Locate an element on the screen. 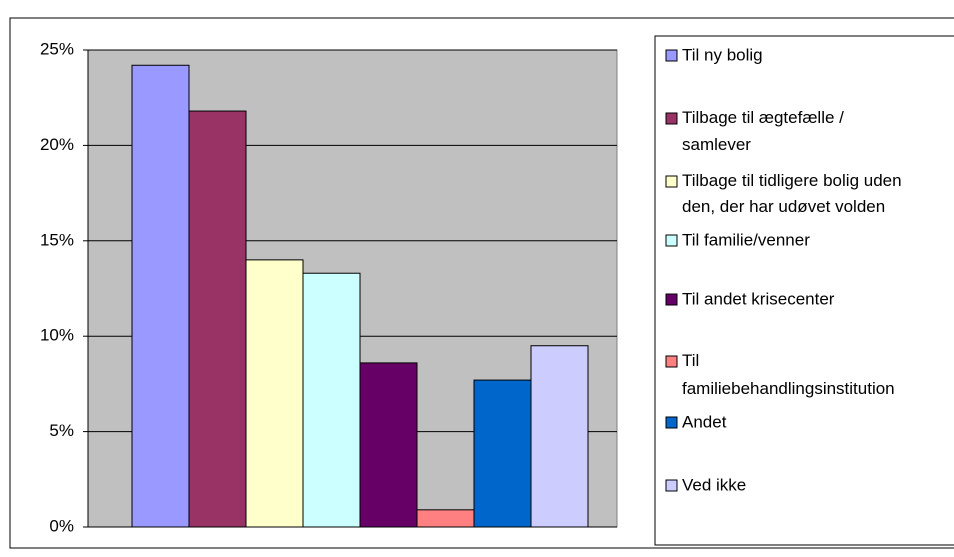  y-tick-label: 0% is located at coordinates (61, 525).